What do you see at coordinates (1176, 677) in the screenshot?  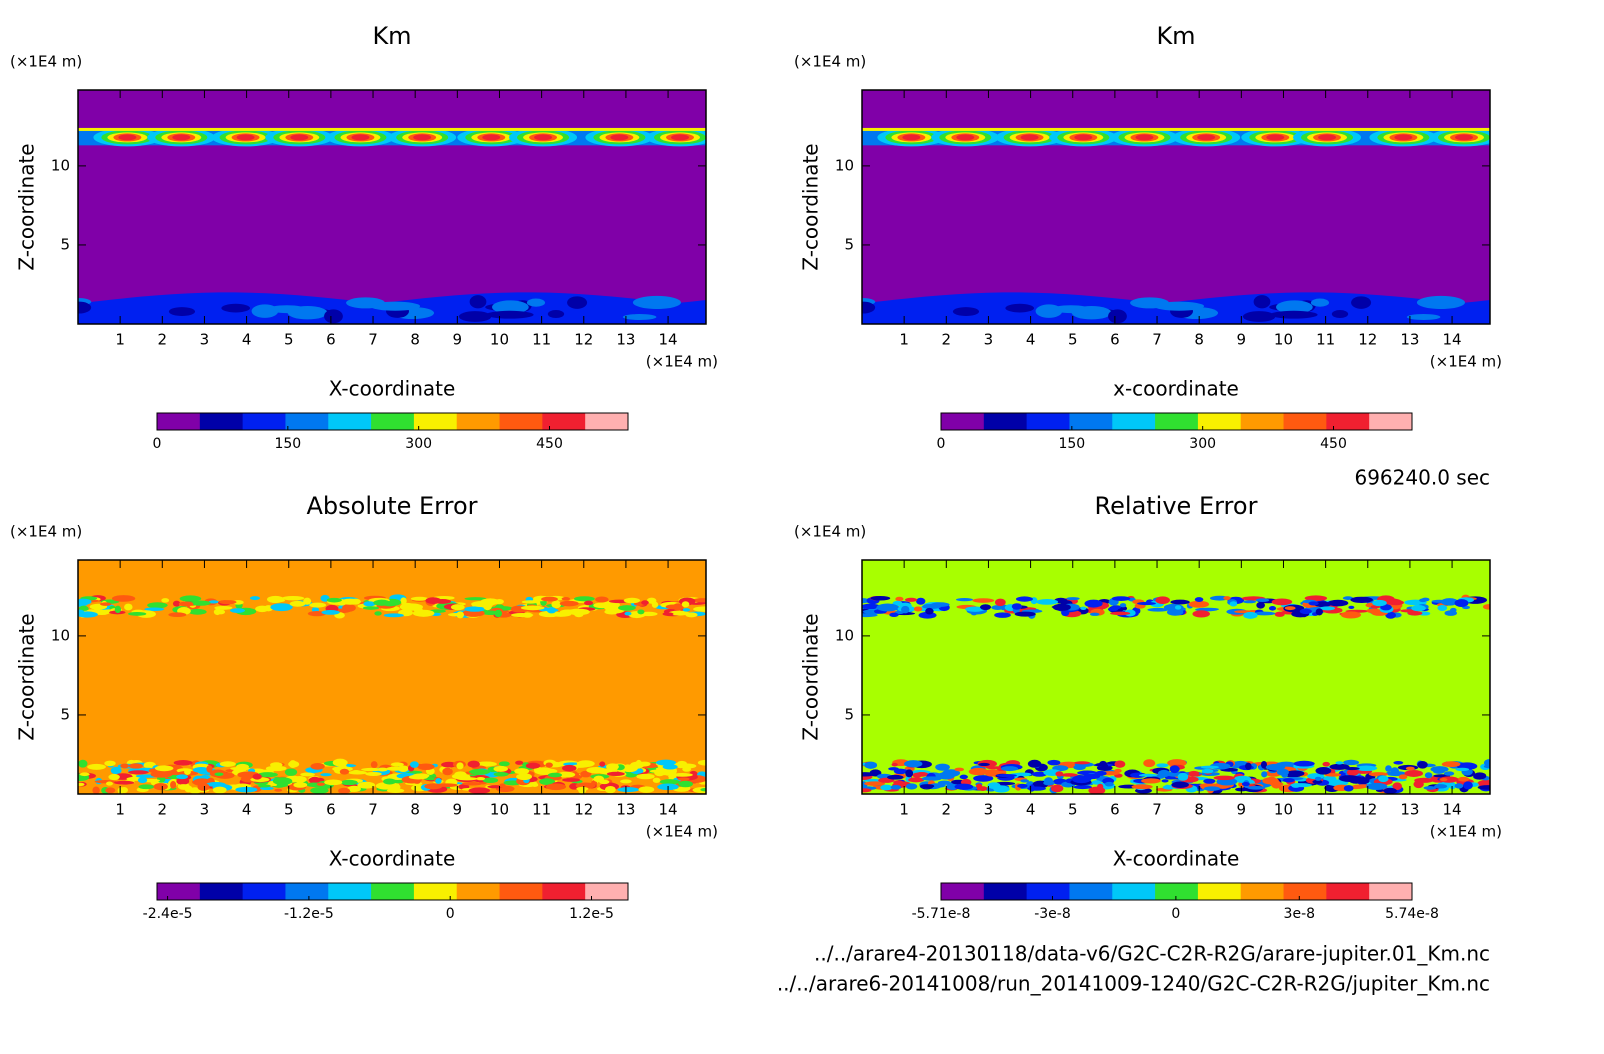 I see `plot-frame` at bounding box center [1176, 677].